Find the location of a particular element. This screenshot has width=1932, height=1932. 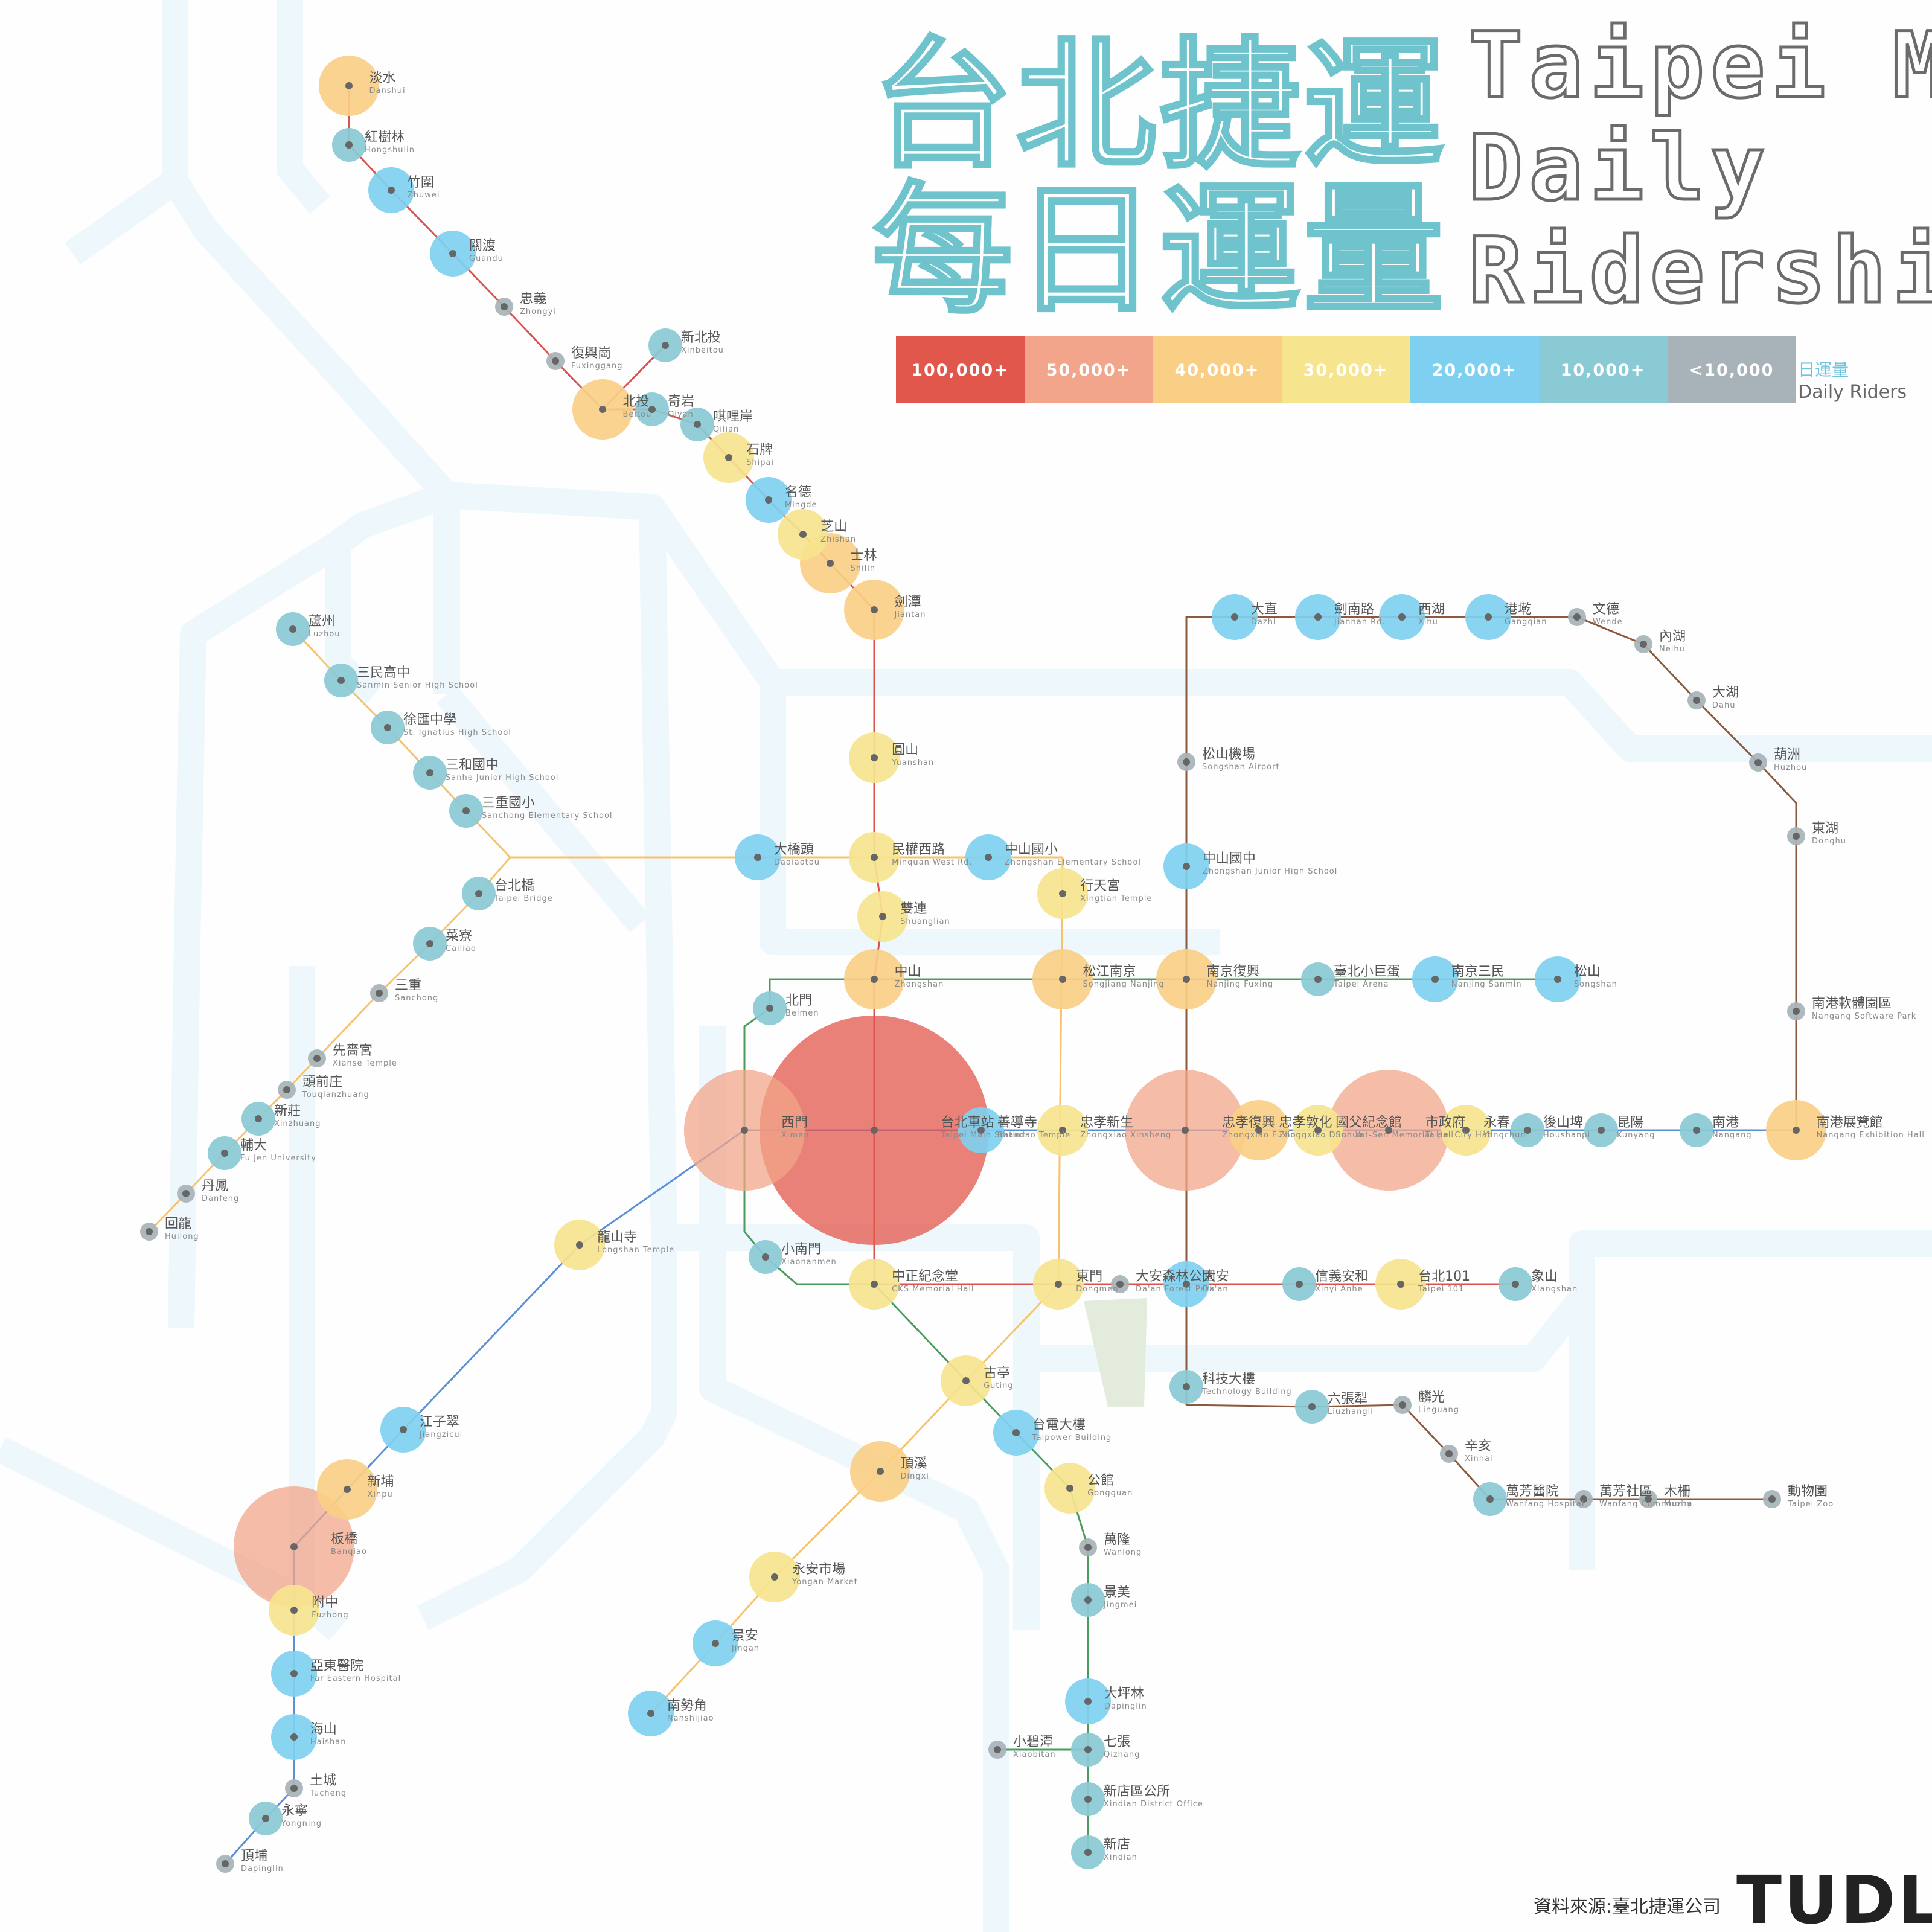

station-name-en: Taipei City Hall is located at coordinates (1459, 1135).